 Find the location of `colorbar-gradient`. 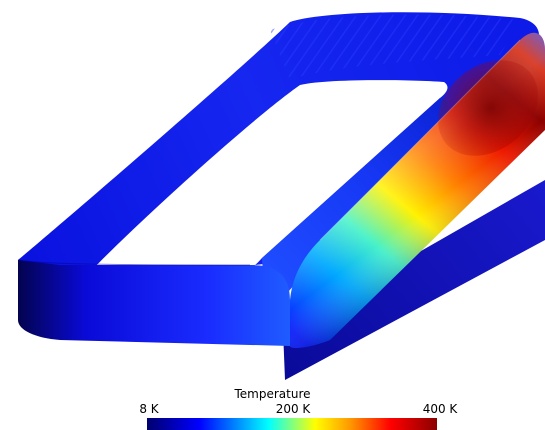

colorbar-gradient is located at coordinates (292, 424).